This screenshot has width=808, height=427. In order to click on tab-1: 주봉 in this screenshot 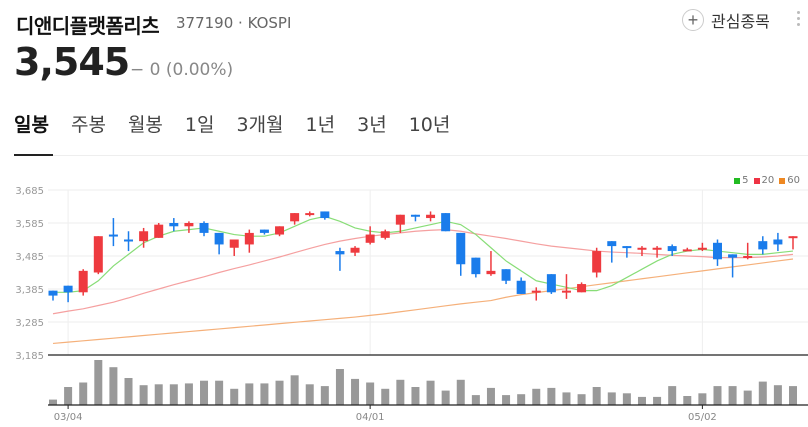, I will do `click(88, 125)`.